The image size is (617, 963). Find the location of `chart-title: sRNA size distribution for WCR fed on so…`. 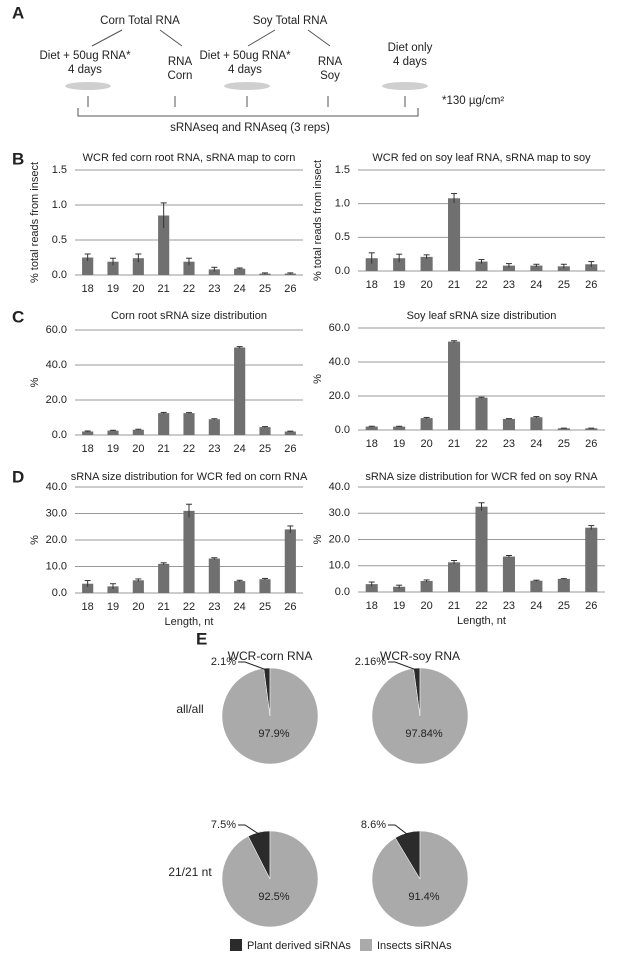

chart-title: sRNA size distribution for WCR fed on so… is located at coordinates (481, 477).